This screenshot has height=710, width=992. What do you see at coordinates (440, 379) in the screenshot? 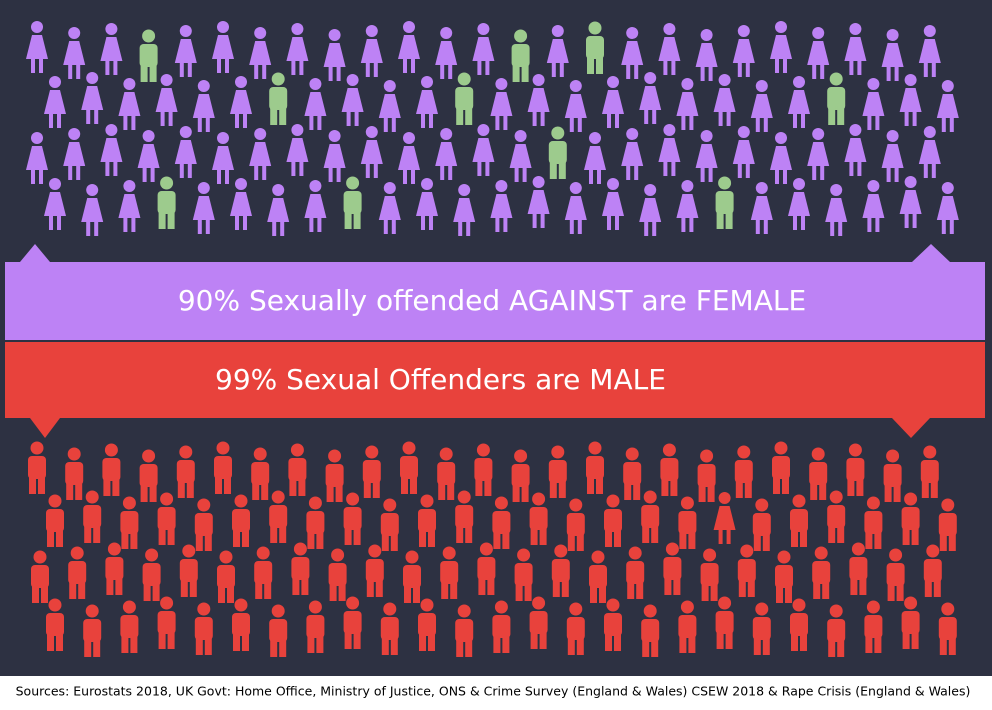
I see `banner-bottom-text: 99% Sexual Offenders are MALE` at bounding box center [440, 379].